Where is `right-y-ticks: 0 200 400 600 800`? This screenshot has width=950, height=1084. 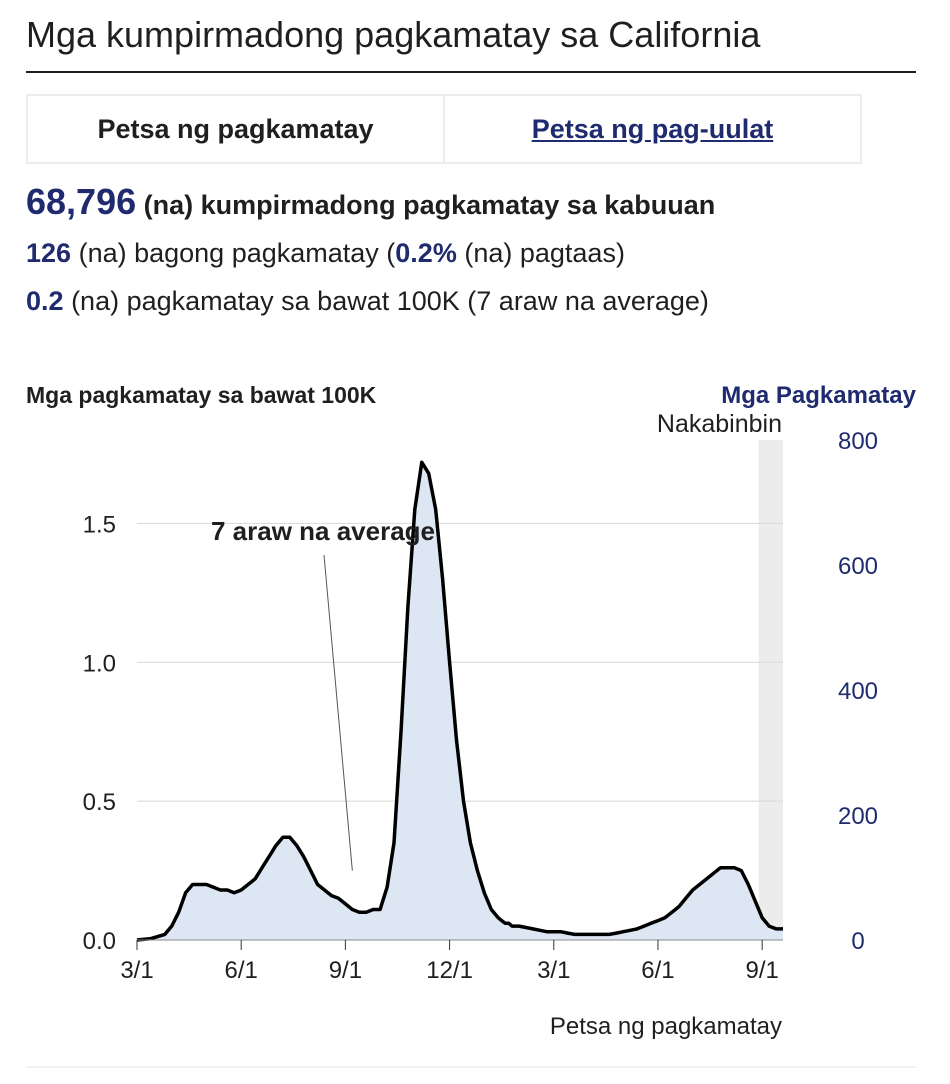
right-y-ticks: 0 200 400 600 800 is located at coordinates (858, 691).